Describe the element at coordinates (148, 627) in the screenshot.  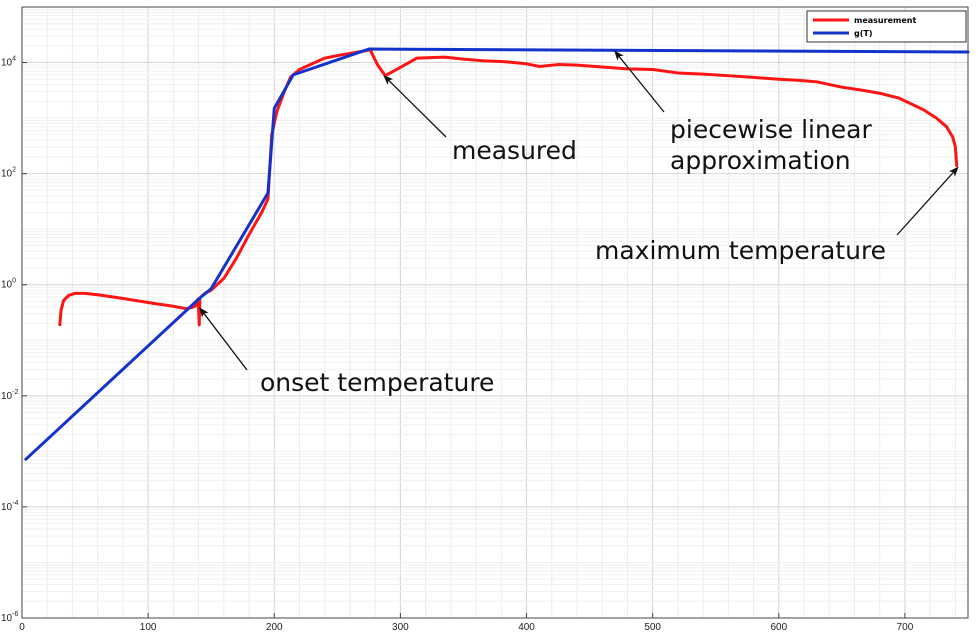
I see `x-tick-label: 100` at that location.